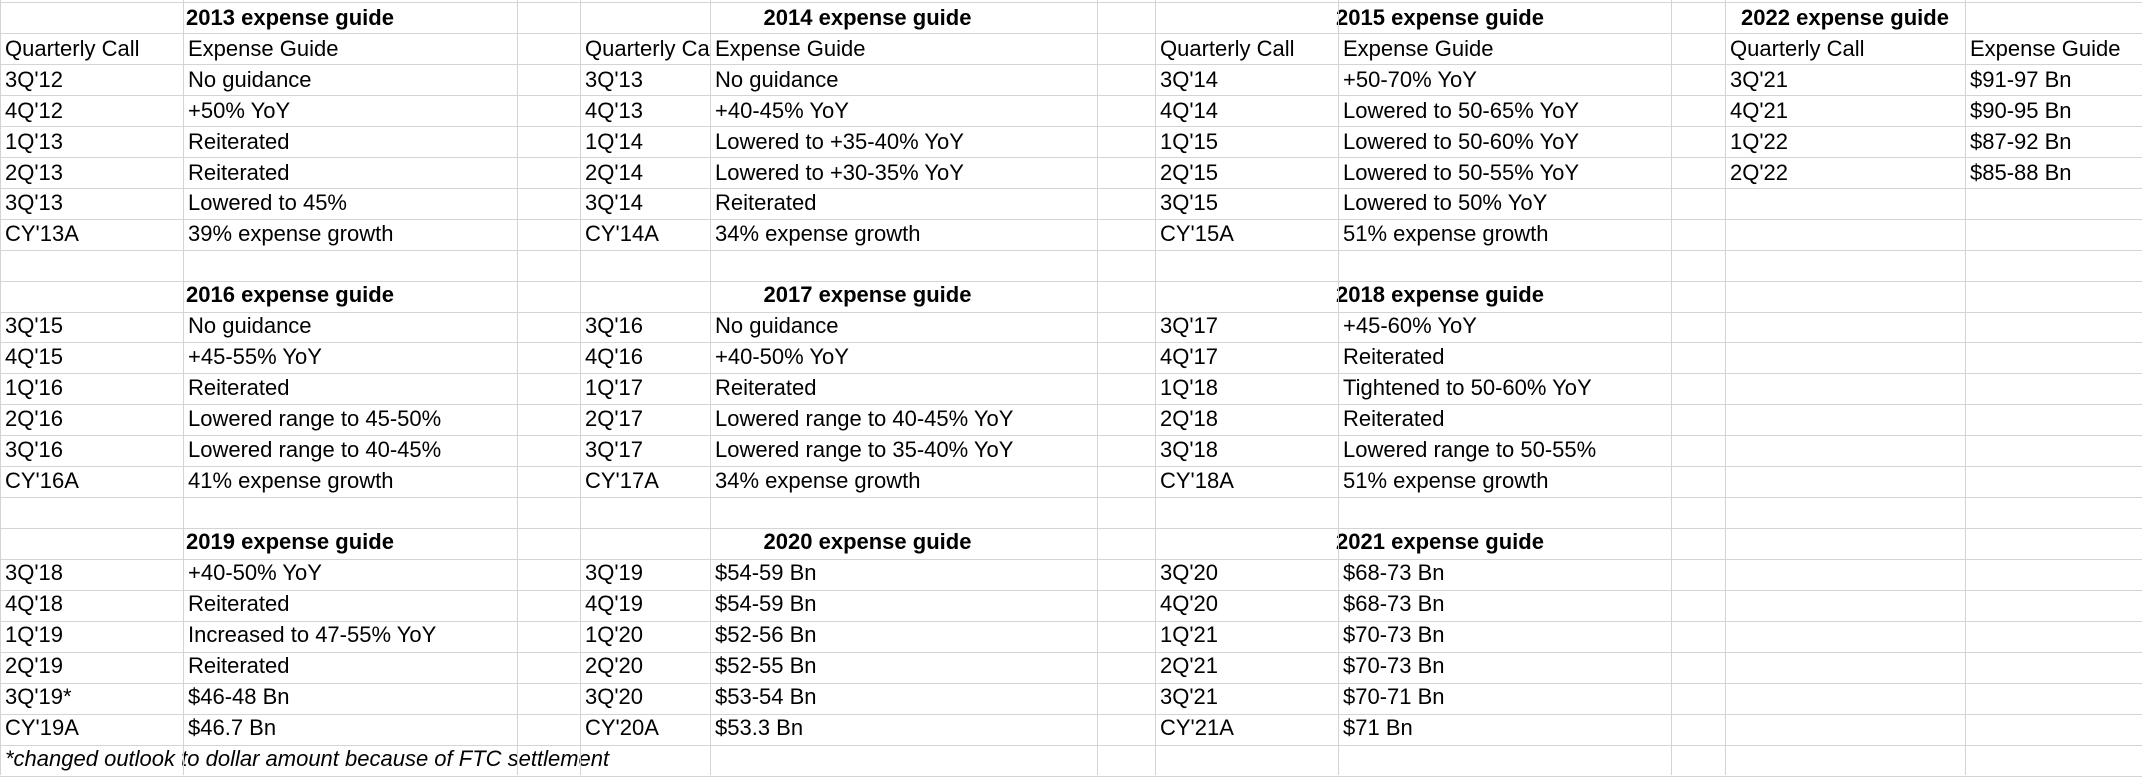  What do you see at coordinates (1189, 603) in the screenshot?
I see `quarter-cell: 4Q'20` at bounding box center [1189, 603].